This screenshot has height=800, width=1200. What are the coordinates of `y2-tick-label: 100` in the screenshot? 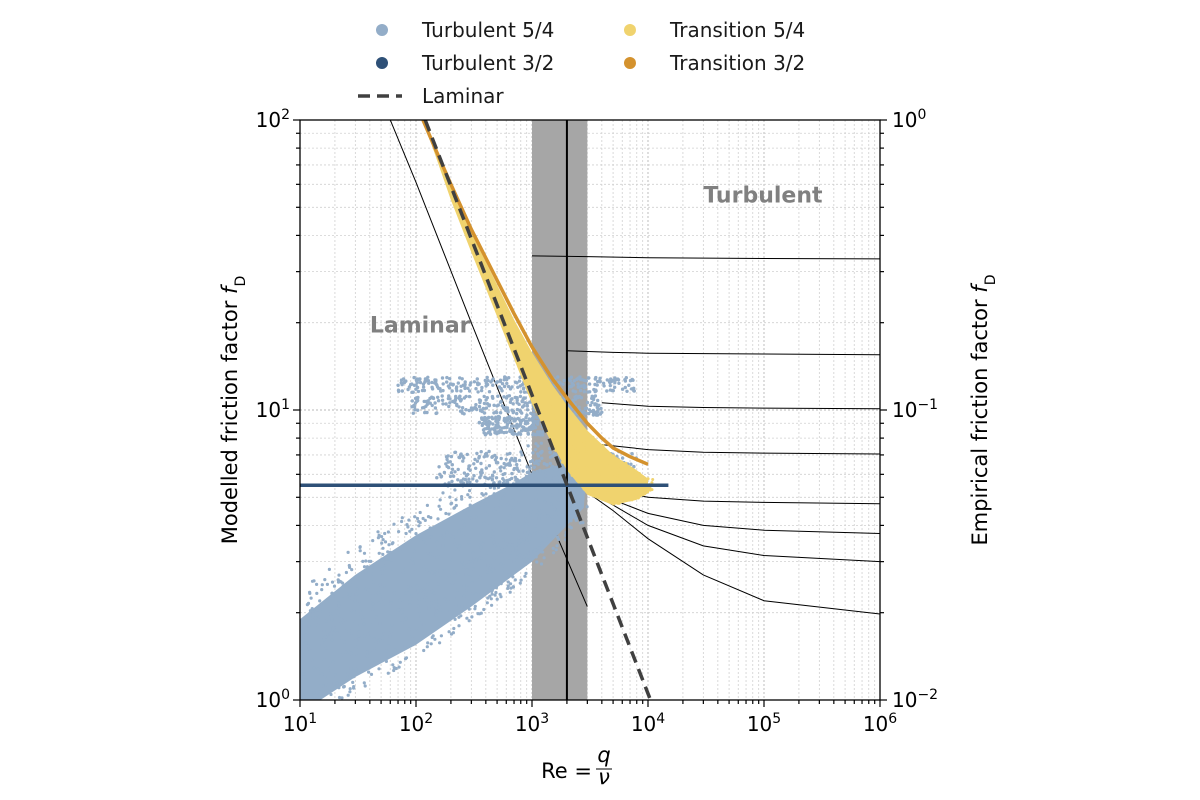 It's located at (909, 119).